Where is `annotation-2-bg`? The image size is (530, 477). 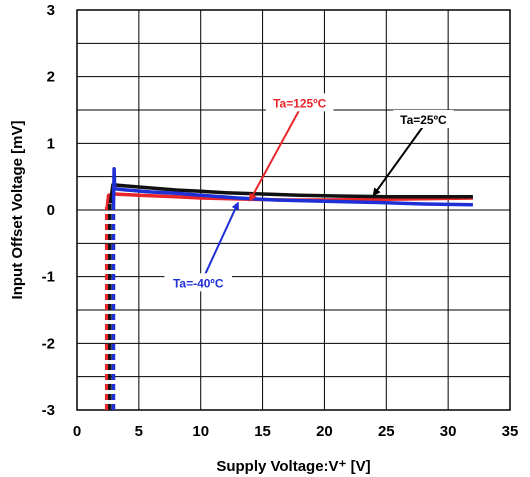 annotation-2-bg is located at coordinates (198, 282).